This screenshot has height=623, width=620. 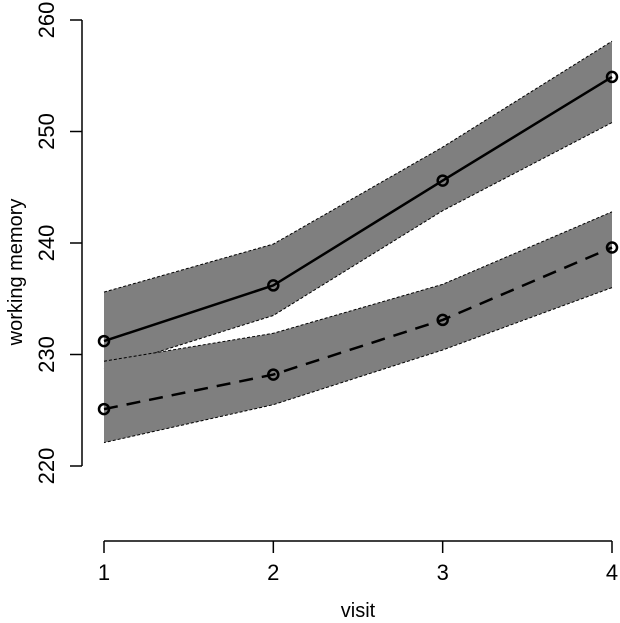 What do you see at coordinates (612, 572) in the screenshot?
I see `x-tick-label: 4` at bounding box center [612, 572].